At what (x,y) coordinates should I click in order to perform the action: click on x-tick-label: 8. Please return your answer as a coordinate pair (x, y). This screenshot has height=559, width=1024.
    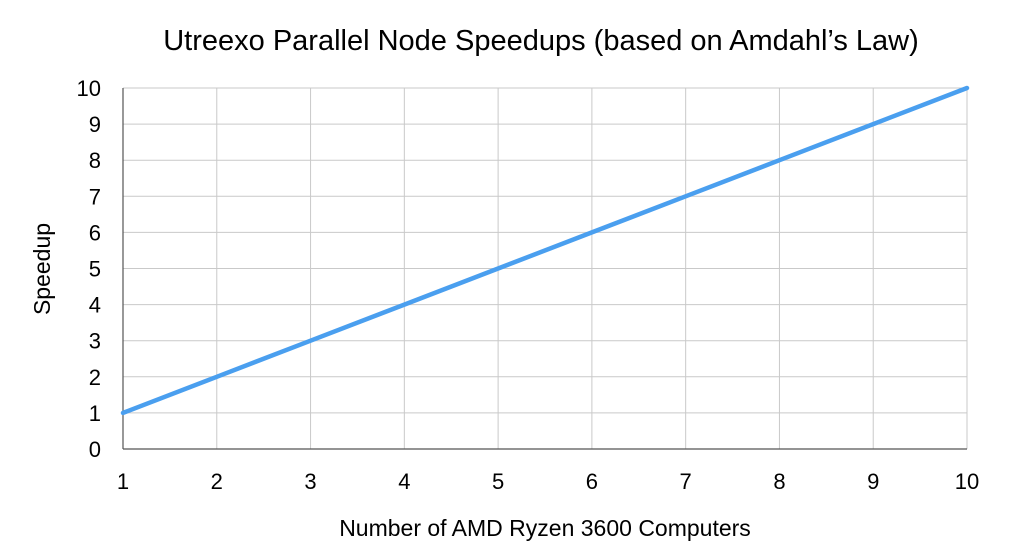
    Looking at the image, I should click on (779, 481).